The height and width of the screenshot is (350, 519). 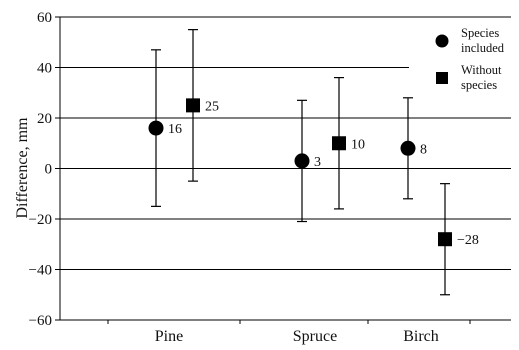 What do you see at coordinates (442, 41) in the screenshot?
I see `legend-marker-circle` at bounding box center [442, 41].